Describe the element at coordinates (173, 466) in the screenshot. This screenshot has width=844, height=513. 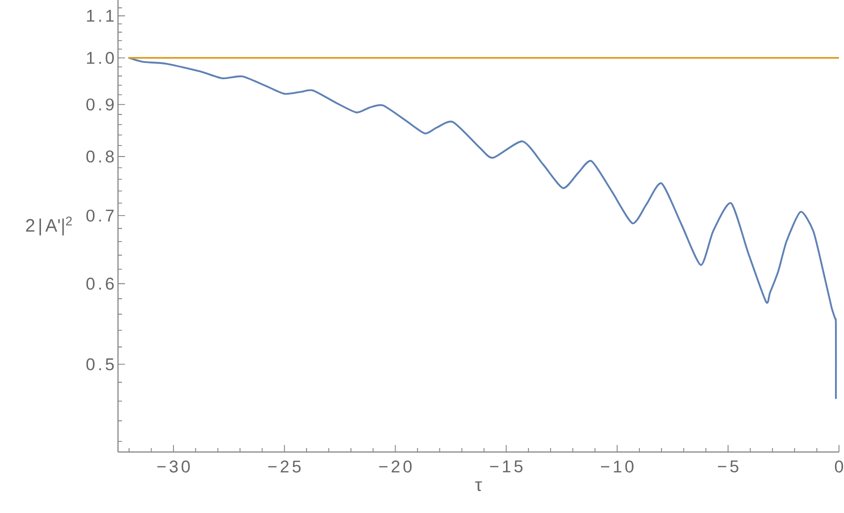
I see `x-tick-label: −30` at that location.